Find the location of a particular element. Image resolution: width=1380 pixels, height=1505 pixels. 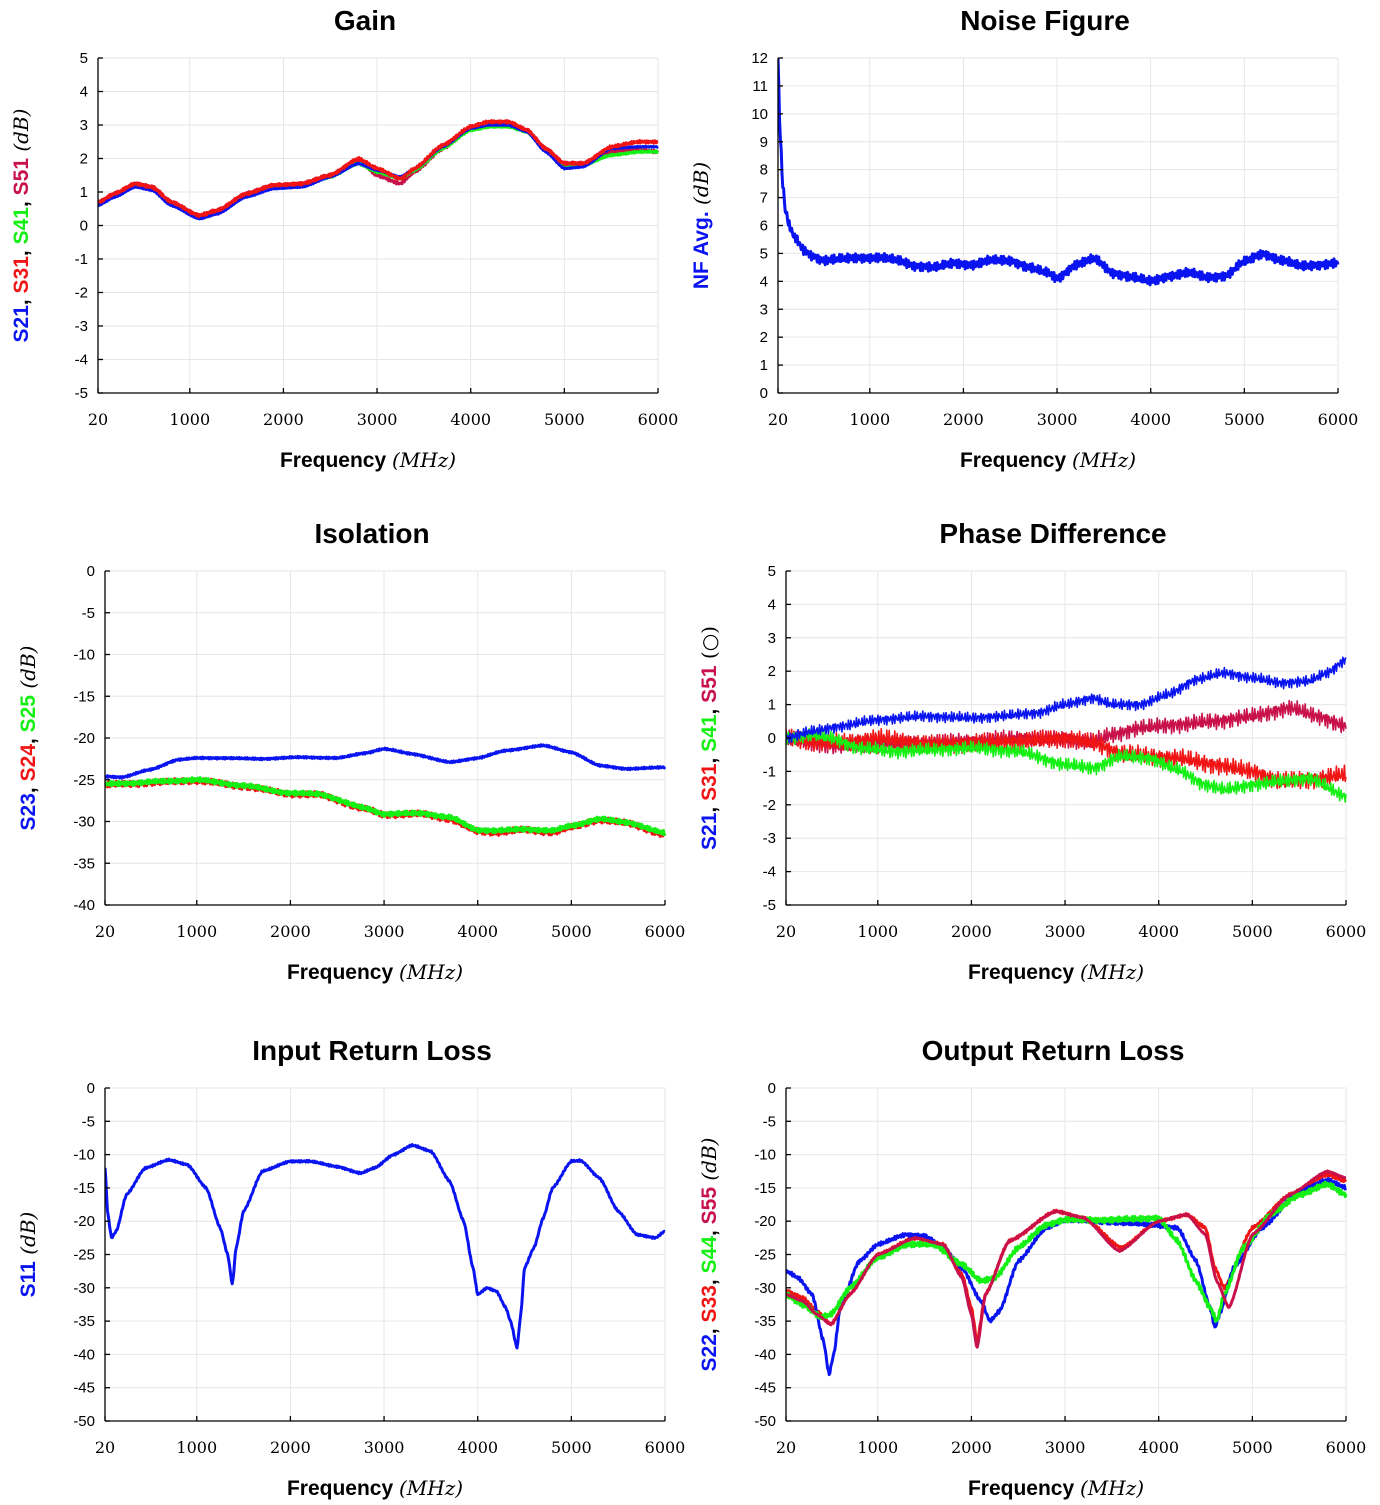

y-axis-label: S21, S31, S41, S51 (dB) is located at coordinates (21, 226).